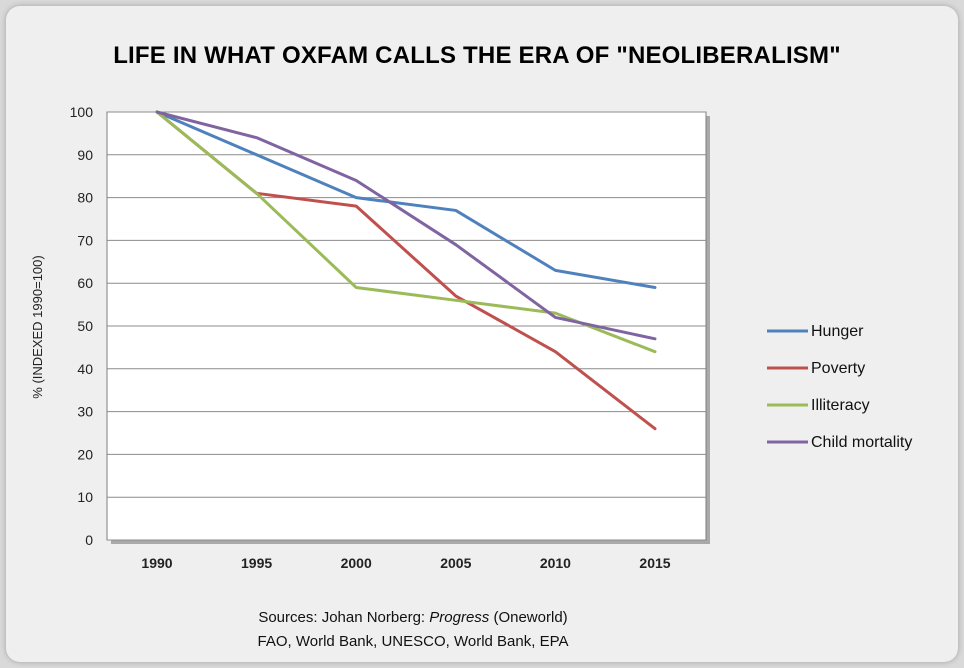 Image resolution: width=964 pixels, height=668 pixels. Describe the element at coordinates (82, 112) in the screenshot. I see `y-tick-label: 100` at that location.